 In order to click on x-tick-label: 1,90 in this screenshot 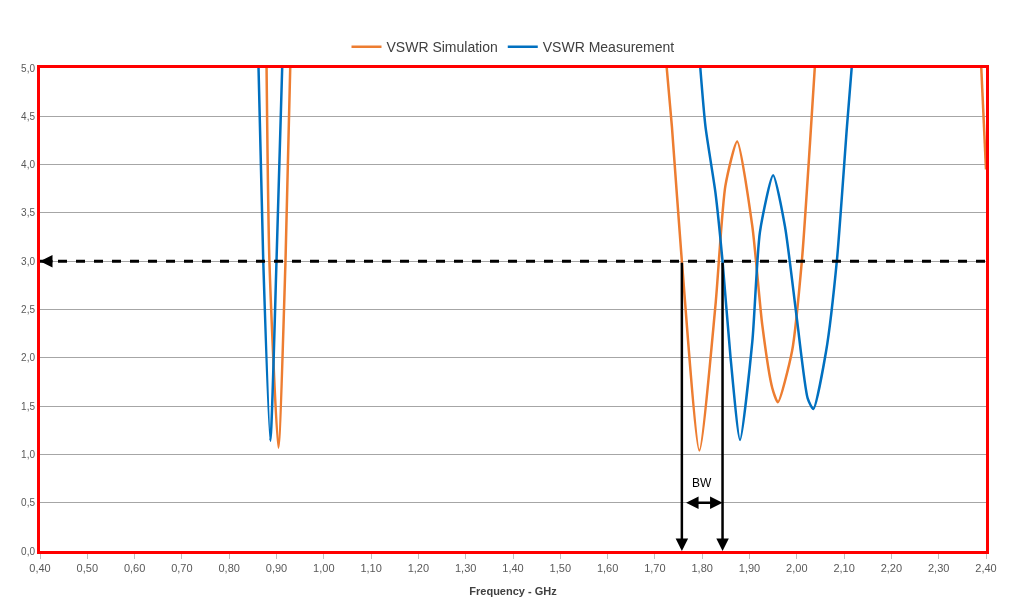, I will do `click(749, 568)`.